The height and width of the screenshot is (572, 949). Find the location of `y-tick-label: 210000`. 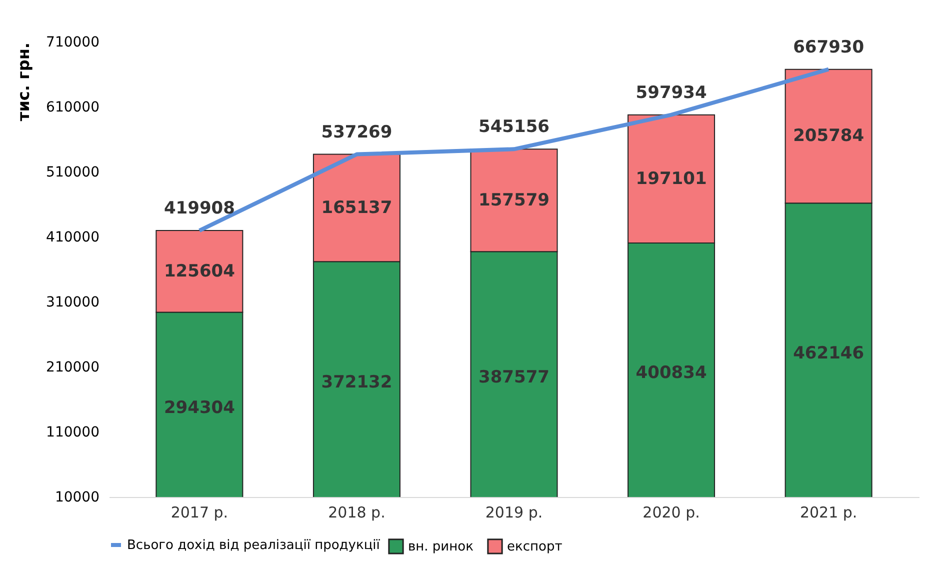

y-tick-label: 210000 is located at coordinates (73, 368).